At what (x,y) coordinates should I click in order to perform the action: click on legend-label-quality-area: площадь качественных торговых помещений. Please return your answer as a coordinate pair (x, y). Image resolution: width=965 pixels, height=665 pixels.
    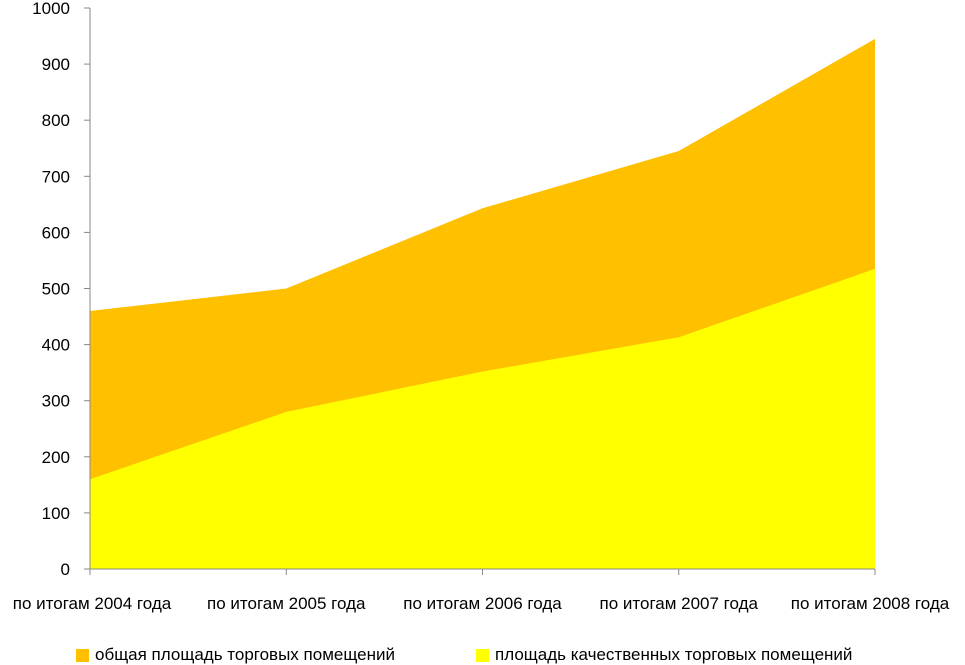
    Looking at the image, I should click on (674, 654).